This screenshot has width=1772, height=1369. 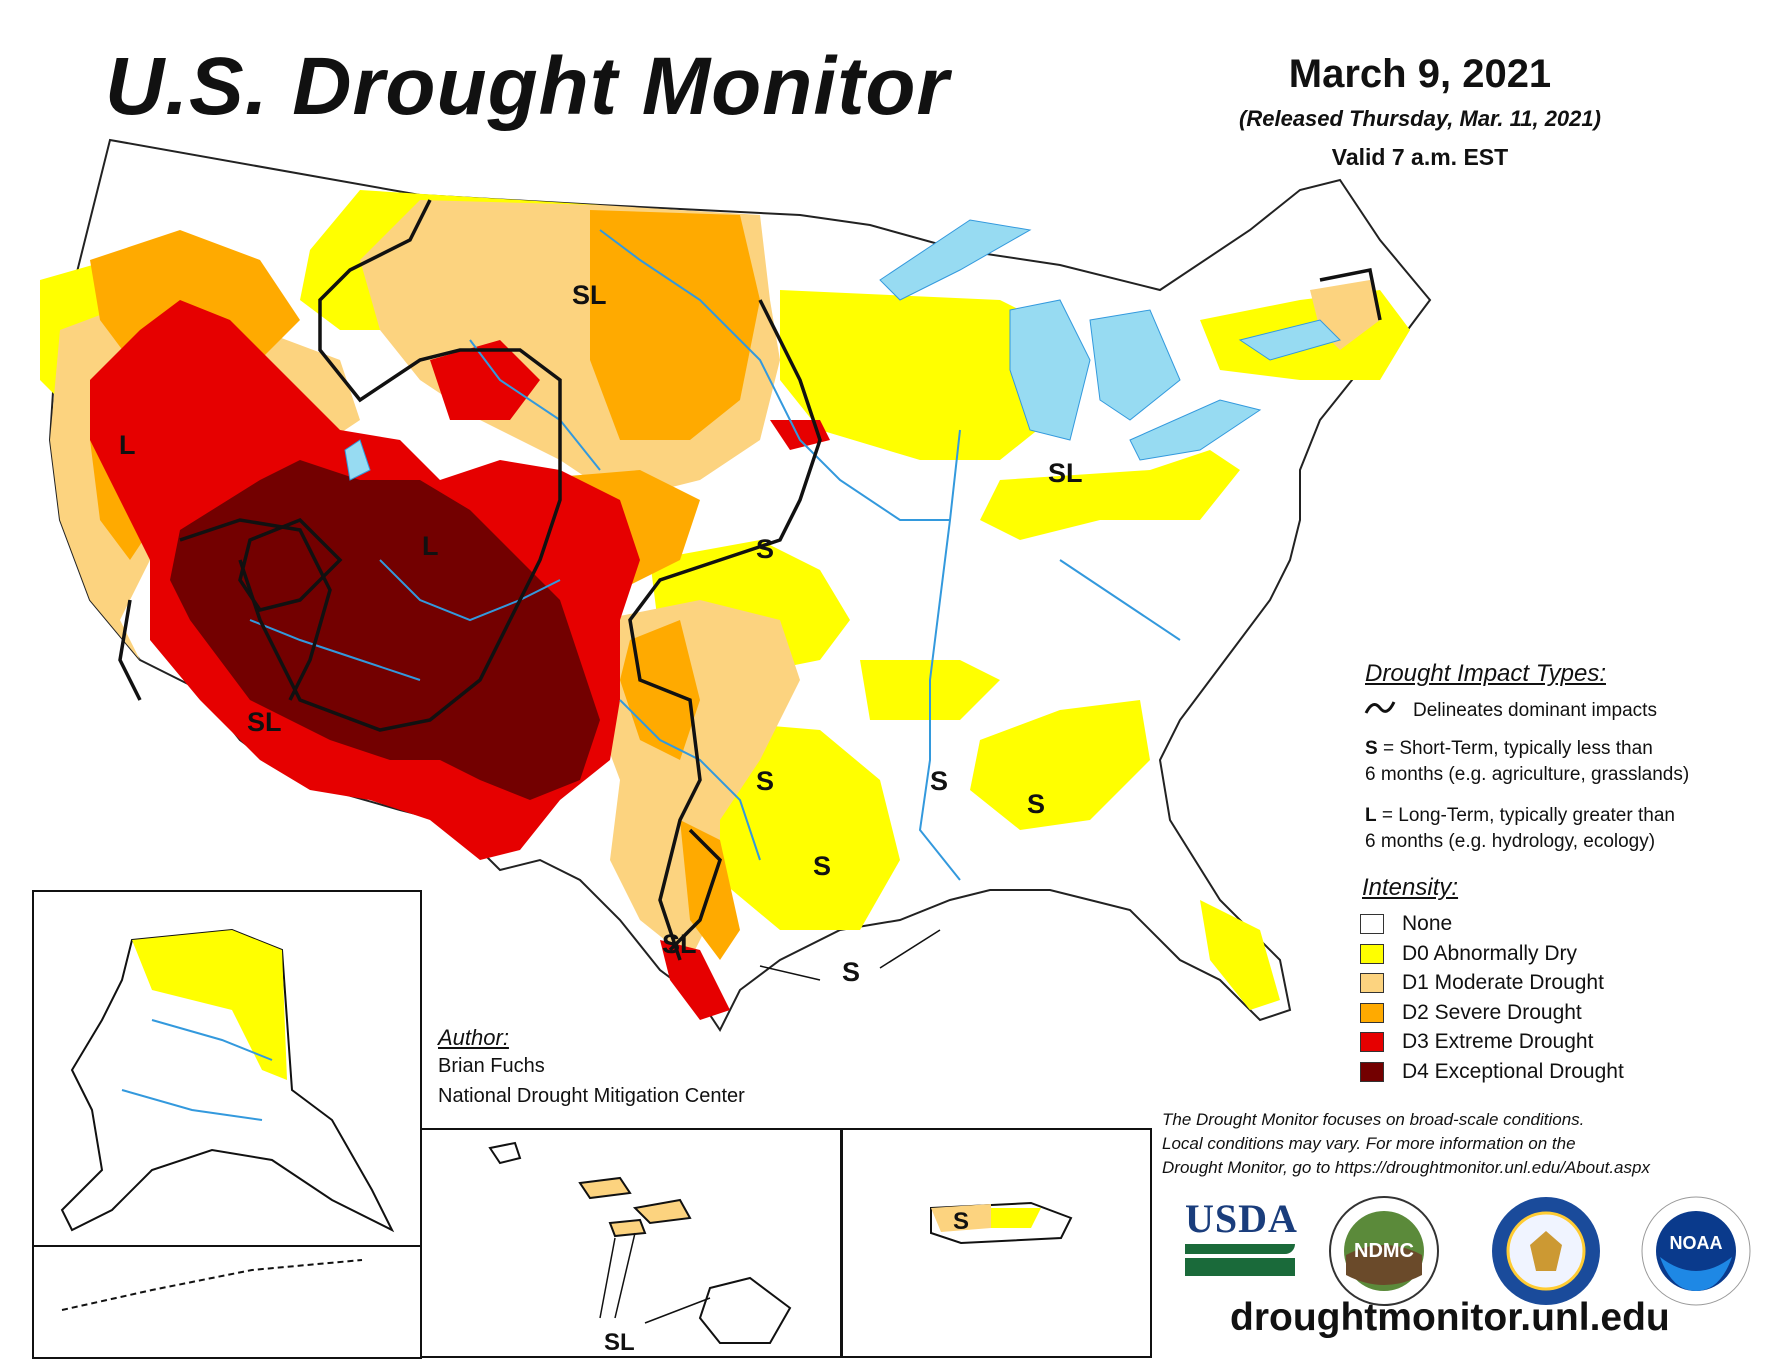 I want to click on intensity-row: D2 Severe Drought, so click(x=1471, y=1013).